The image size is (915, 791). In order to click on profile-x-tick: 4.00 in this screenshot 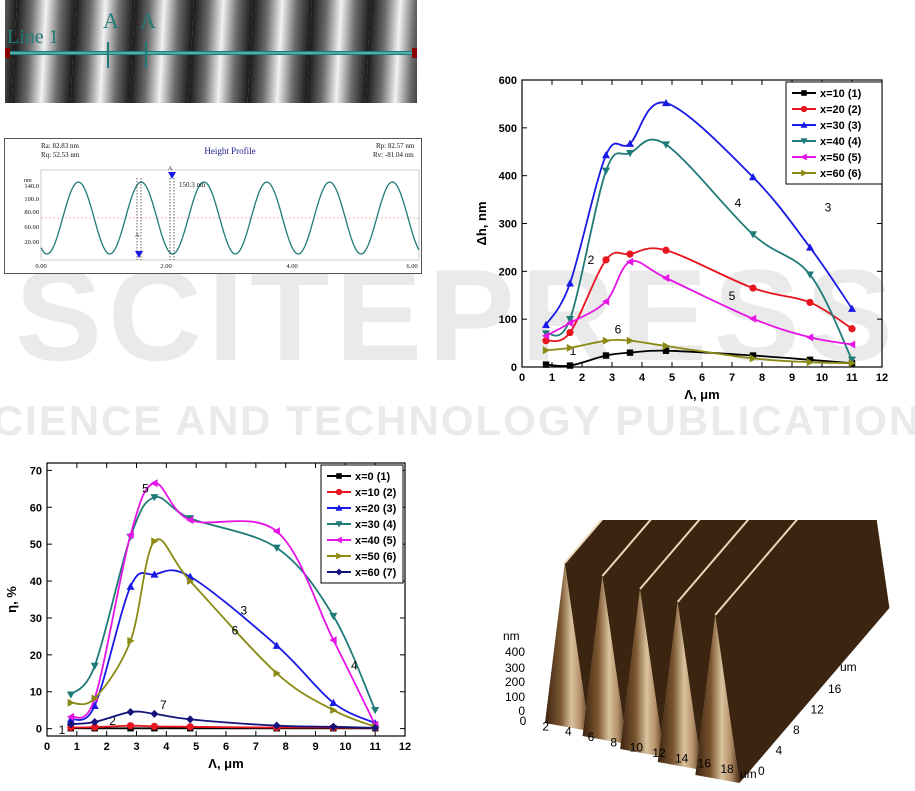, I will do `click(291, 266)`.